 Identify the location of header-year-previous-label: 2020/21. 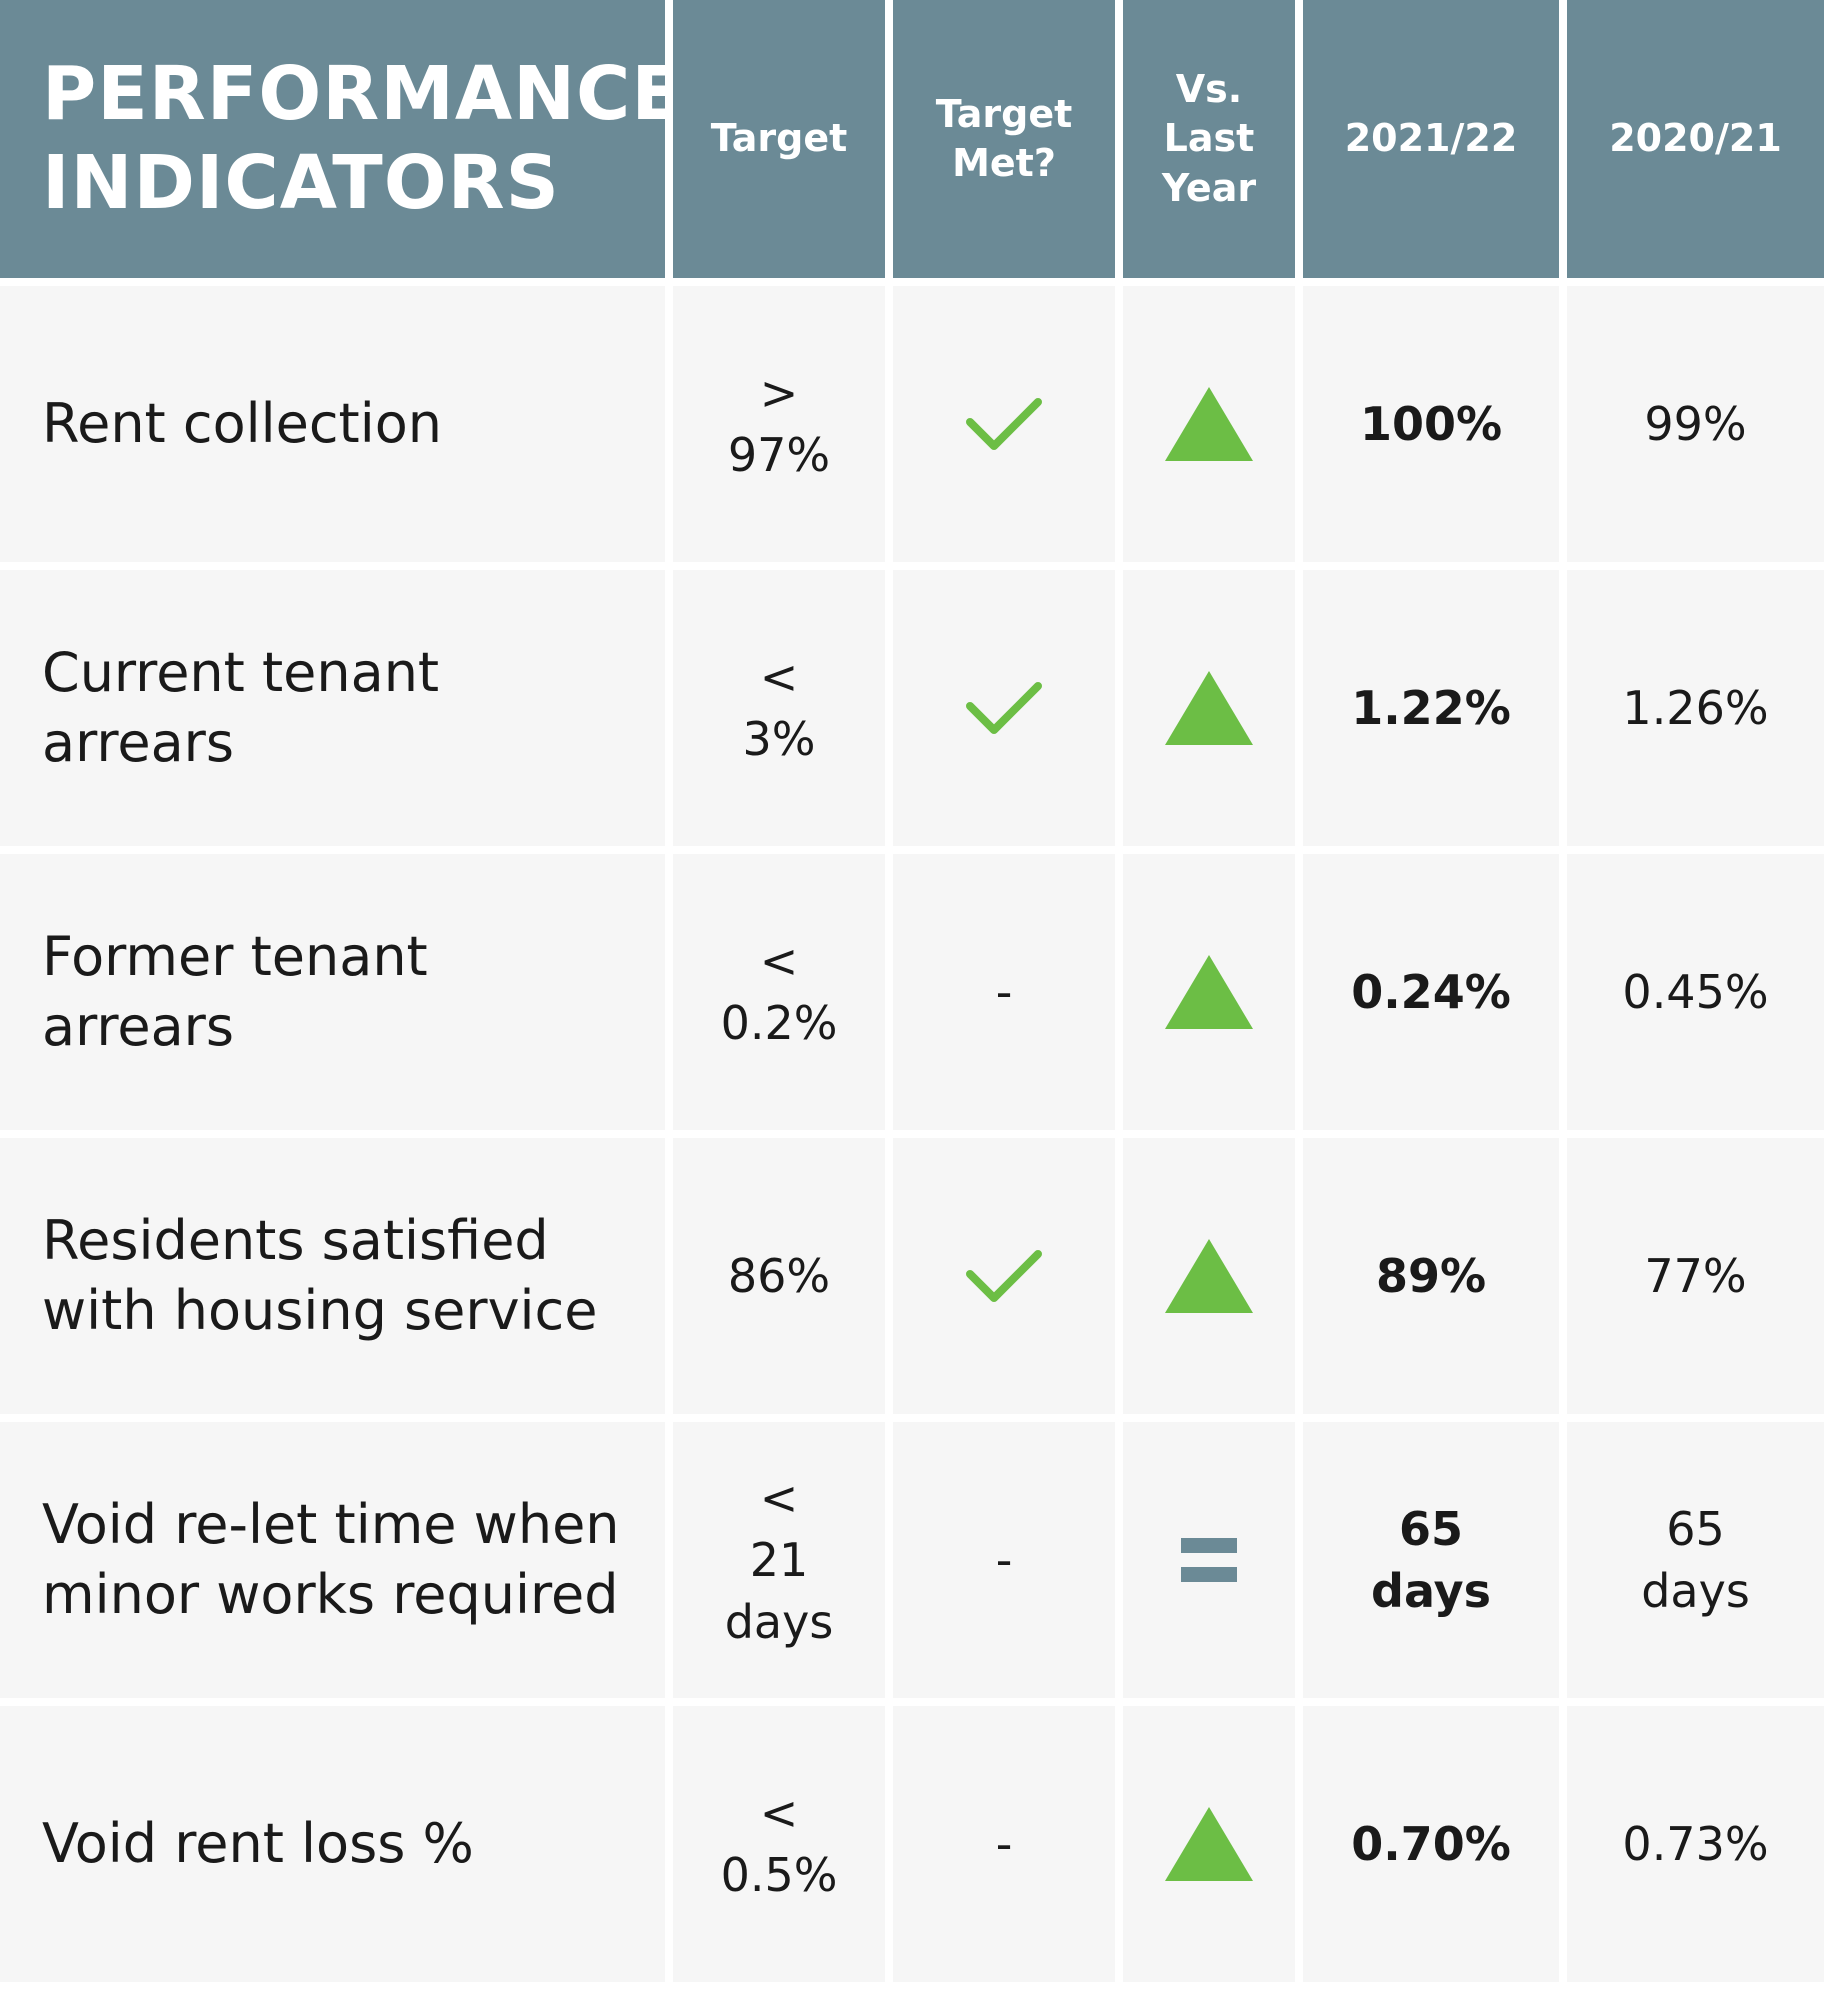
(1695, 138).